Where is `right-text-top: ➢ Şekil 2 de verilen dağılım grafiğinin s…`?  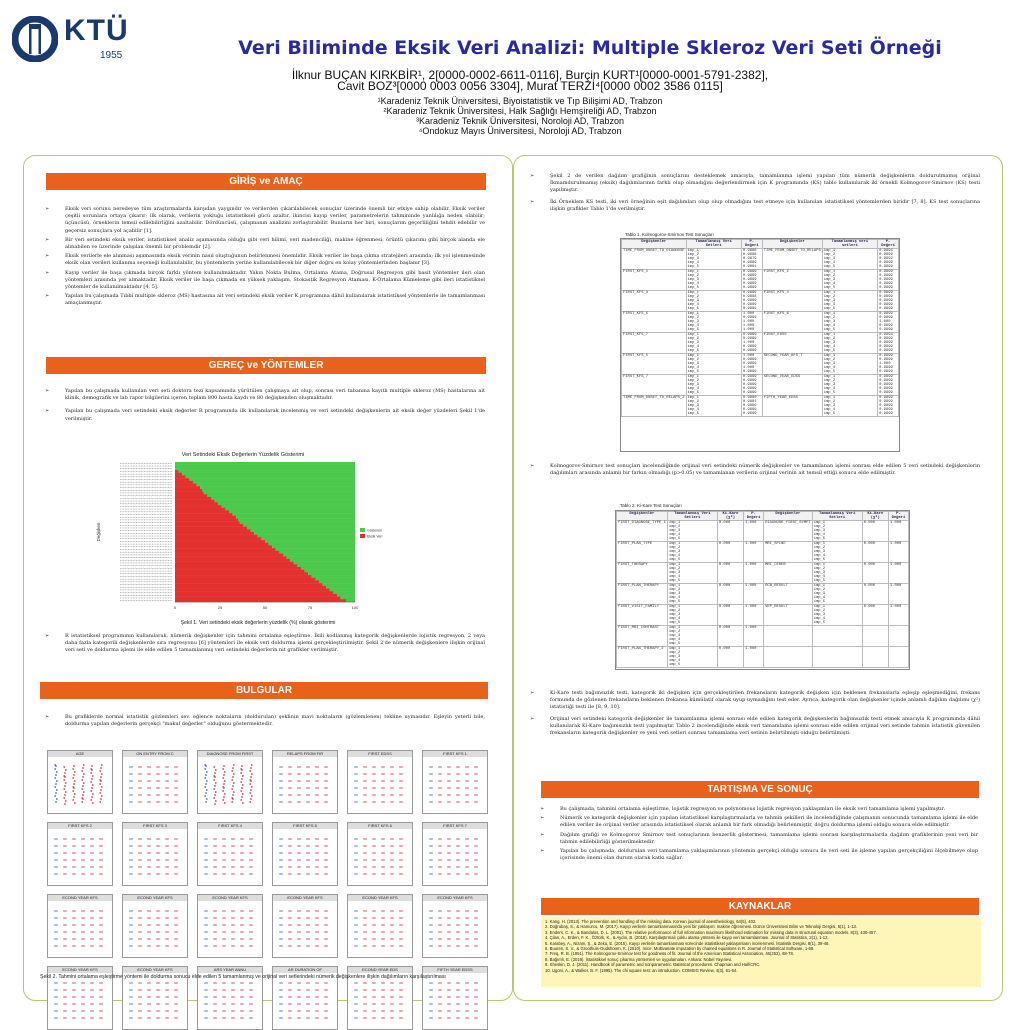 right-text-top: ➢ Şekil 2 de verilen dağılım grafiğinin s… is located at coordinates (755, 192).